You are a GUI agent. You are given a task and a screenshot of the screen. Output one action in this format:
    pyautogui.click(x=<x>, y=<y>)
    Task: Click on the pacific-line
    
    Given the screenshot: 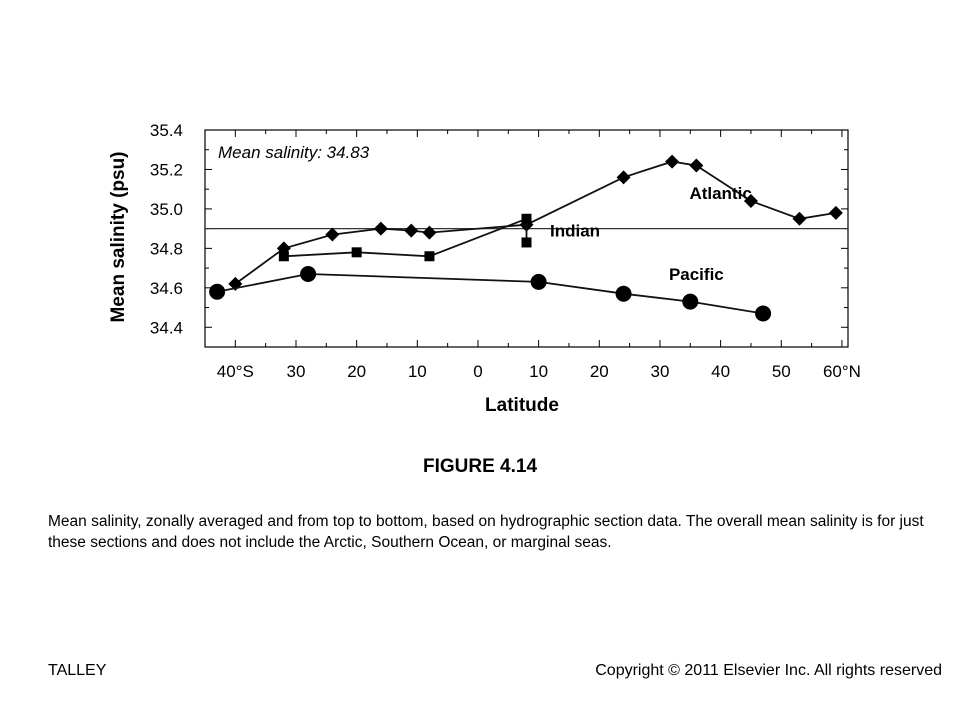 What is the action you would take?
    pyautogui.click(x=490, y=294)
    